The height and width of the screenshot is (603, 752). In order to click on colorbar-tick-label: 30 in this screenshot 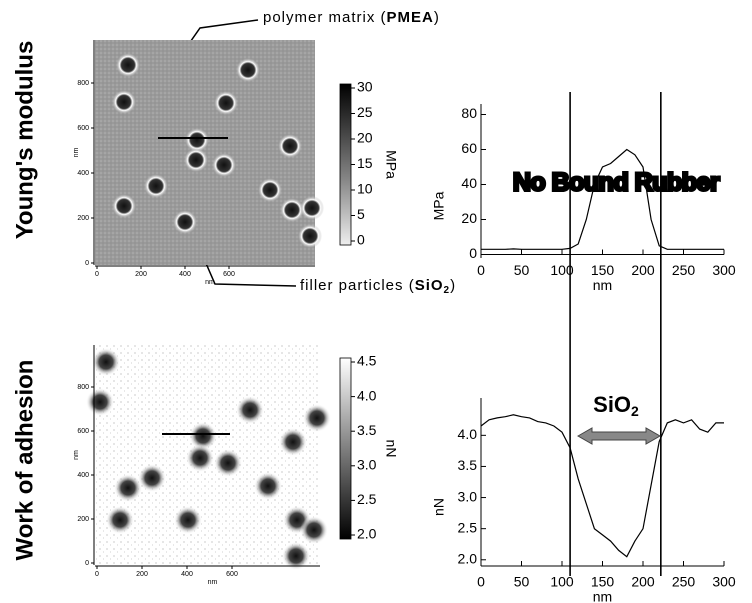, I will do `click(365, 87)`.